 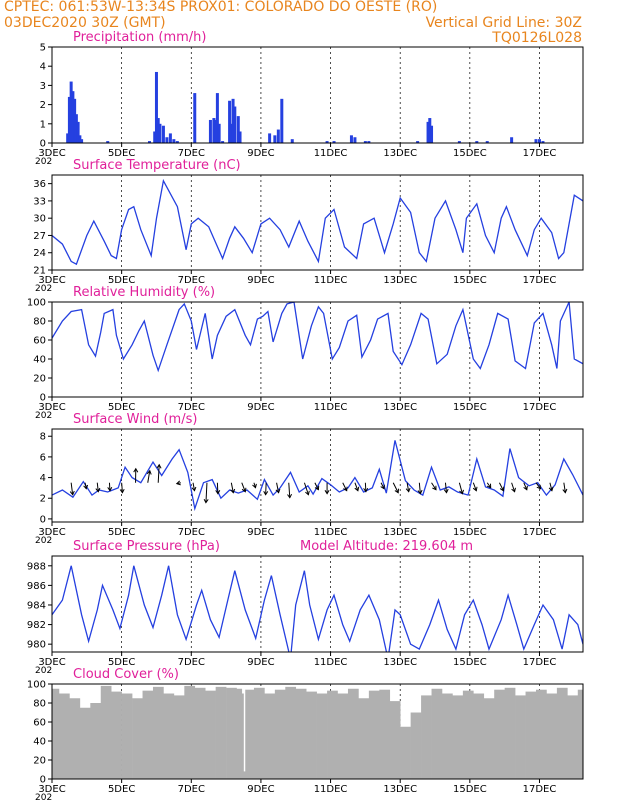 What do you see at coordinates (85, 23) in the screenshot?
I see `run-date: 03DEC2020 30Z (GMT)` at bounding box center [85, 23].